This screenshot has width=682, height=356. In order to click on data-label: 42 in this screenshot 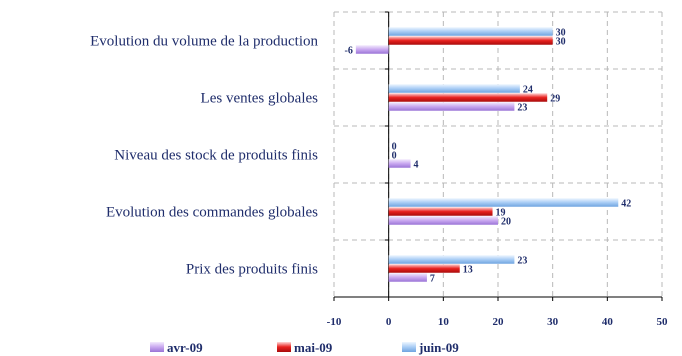, I will do `click(626, 203)`.